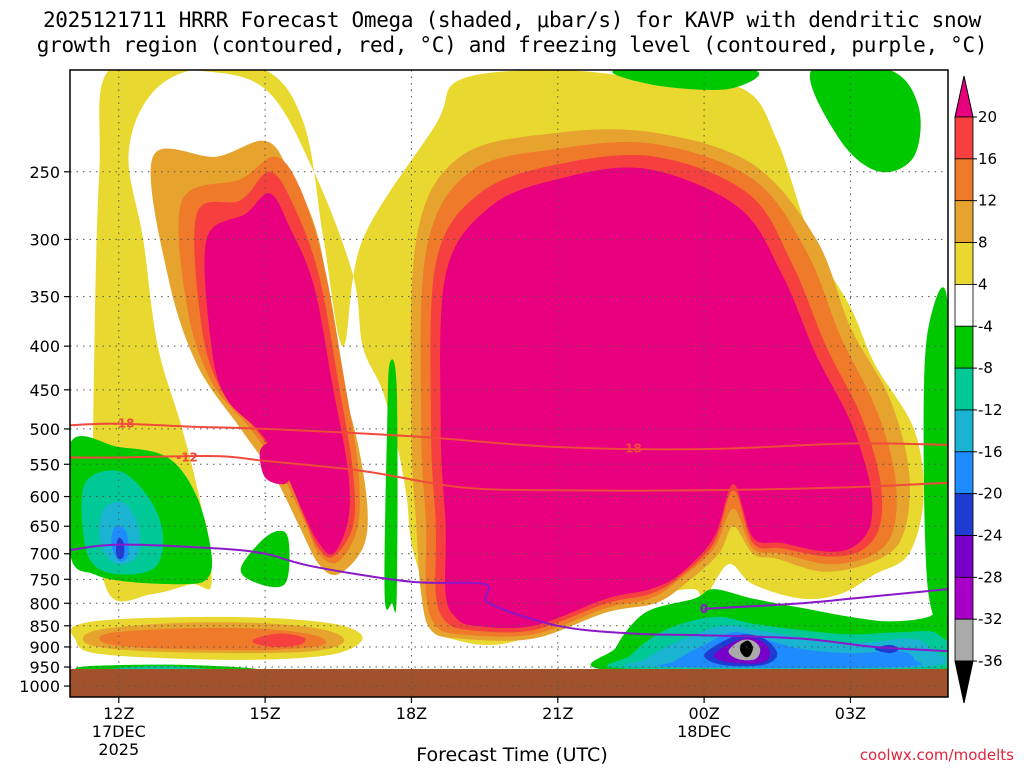 The image size is (1024, 768). I want to click on colorbar-tick-label: -16, so click(990, 452).